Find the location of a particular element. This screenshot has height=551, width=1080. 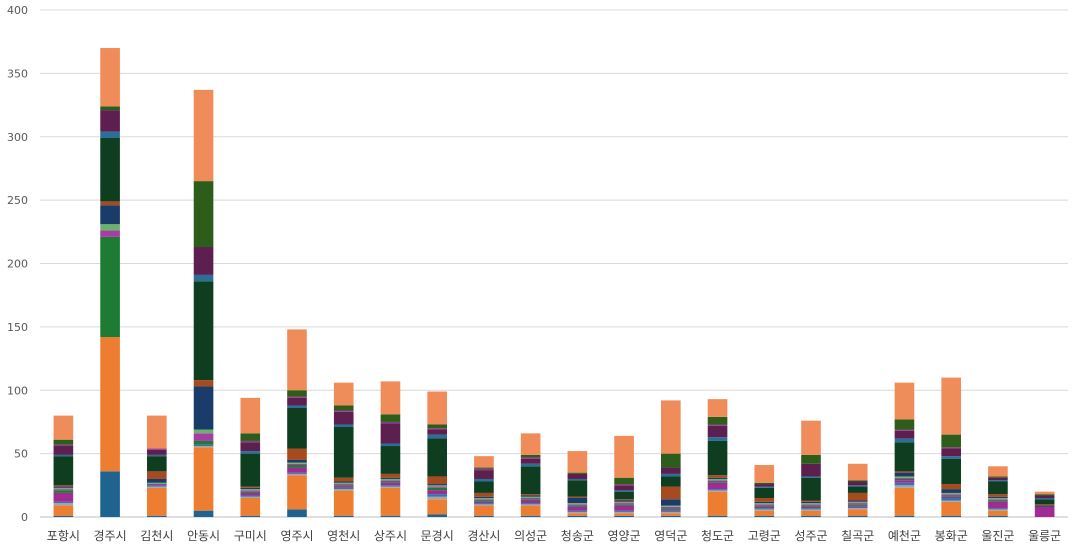

x-category-label: 포항시 is located at coordinates (63, 536).